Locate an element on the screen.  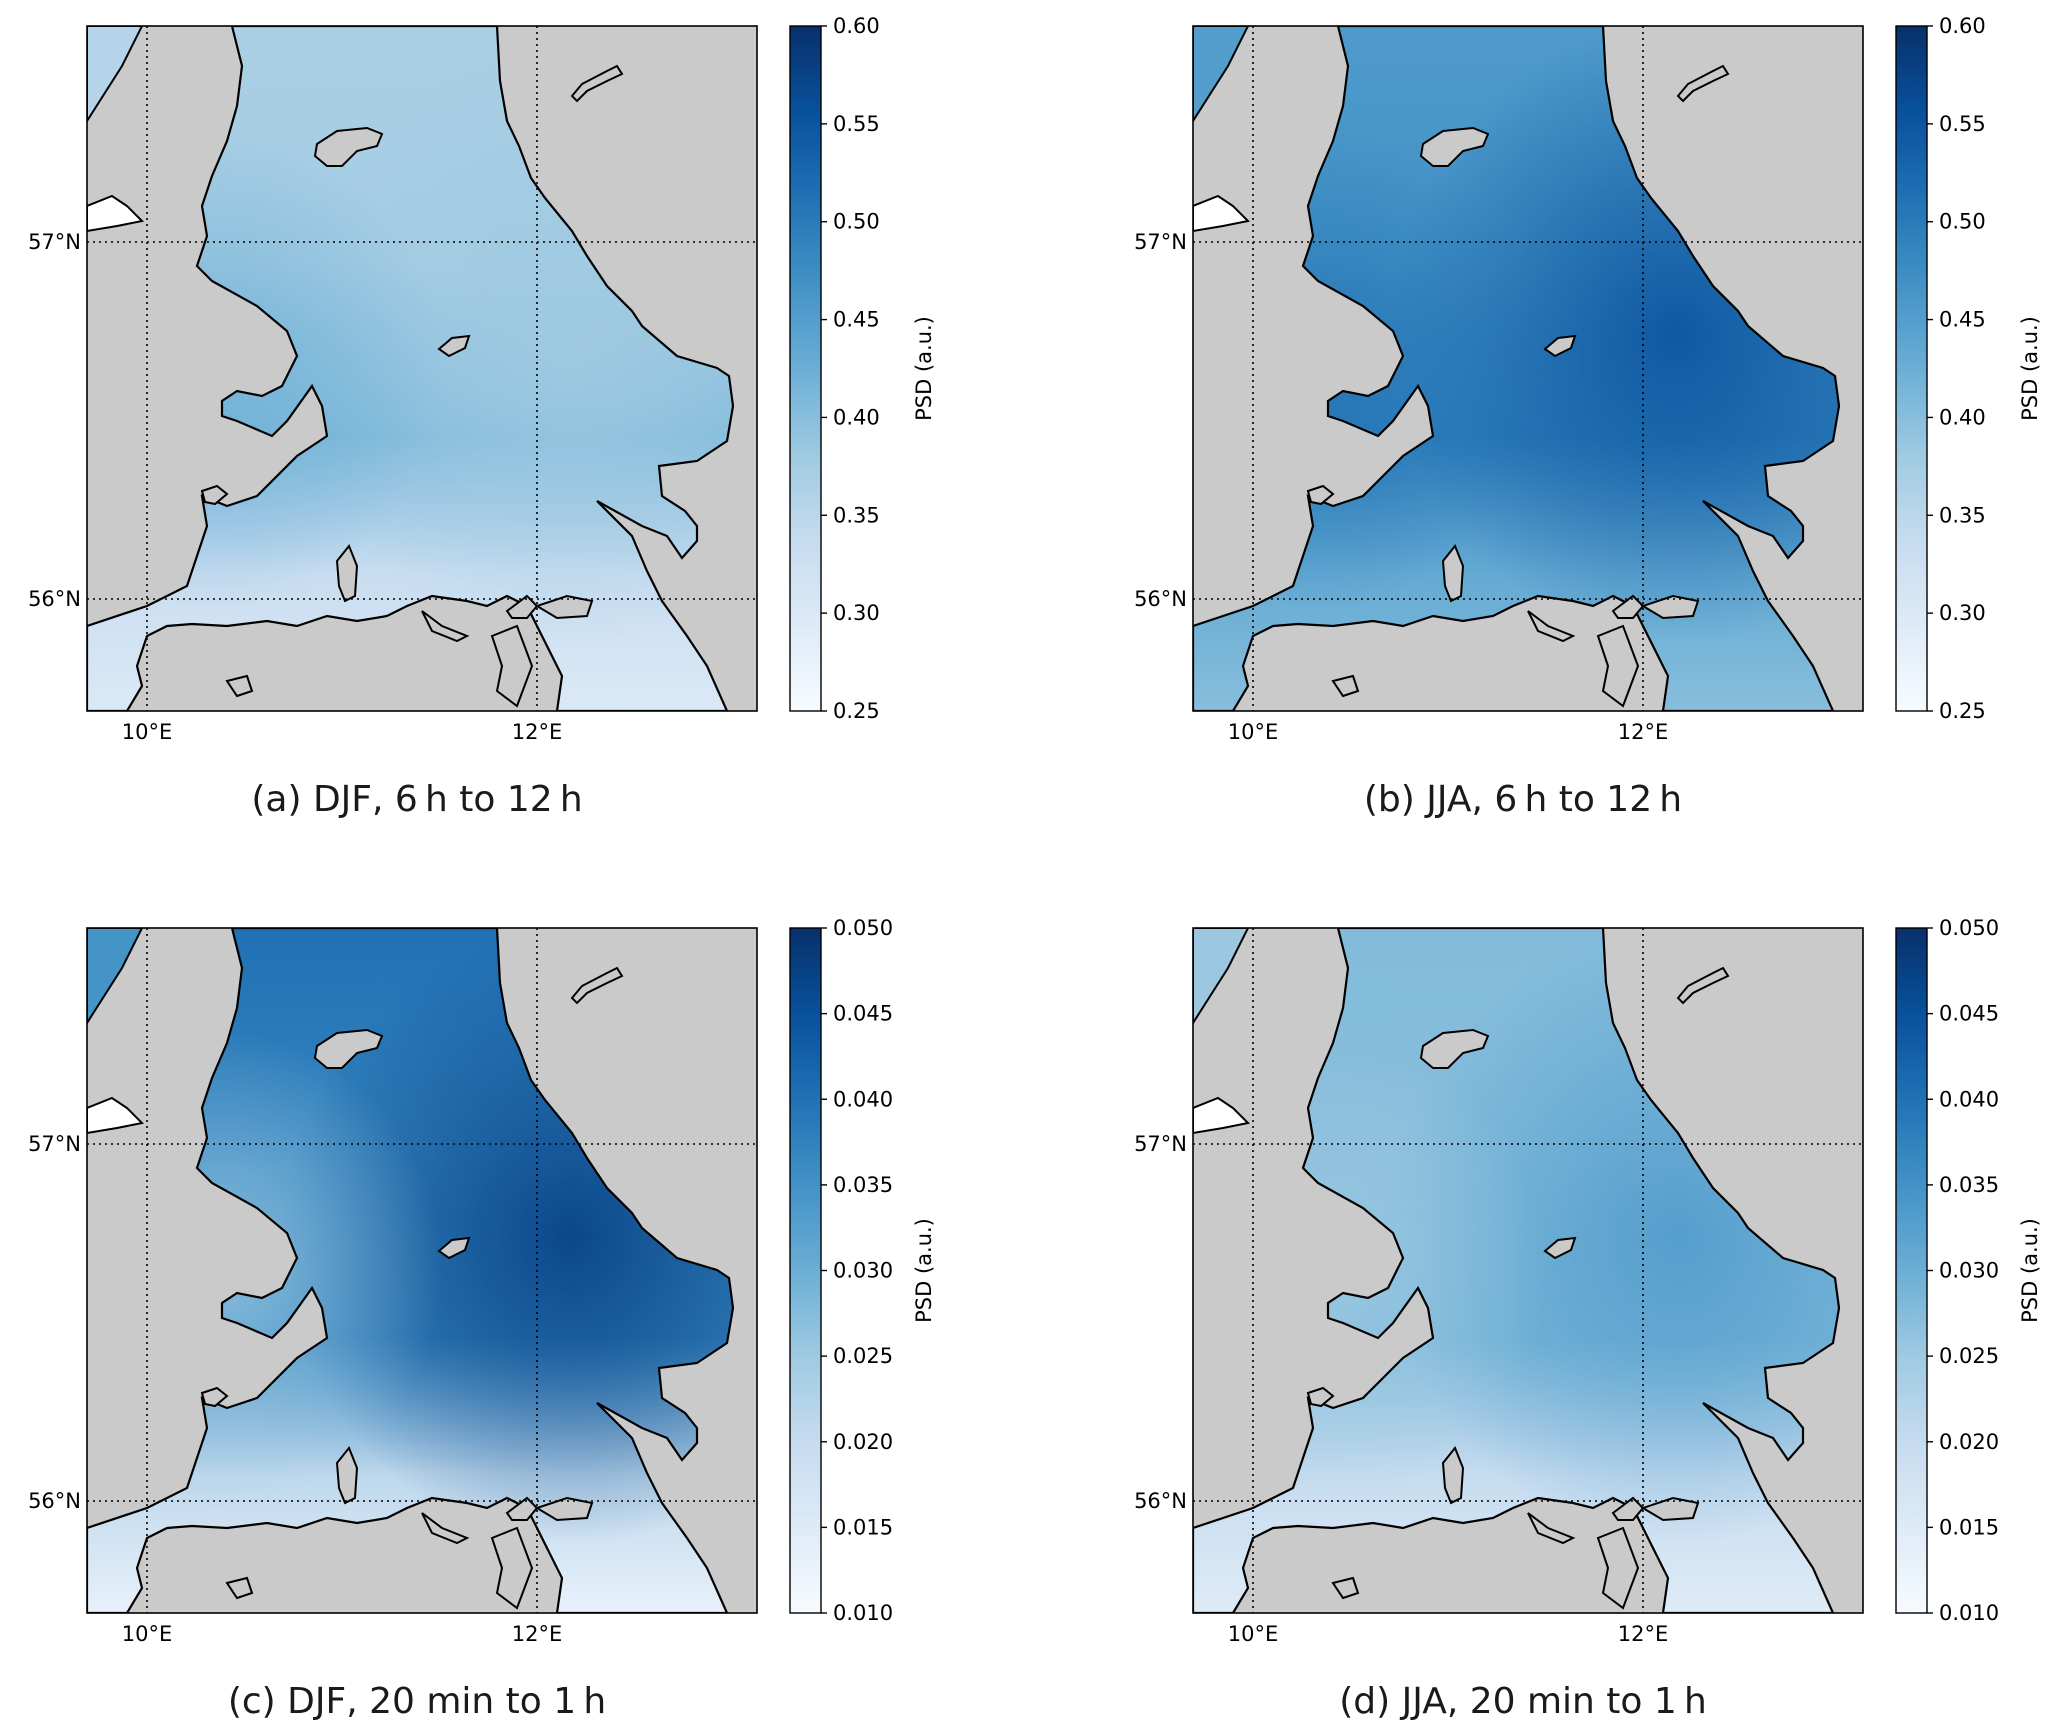
colorbar-tick-label: 0.040 is located at coordinates (1969, 1099).